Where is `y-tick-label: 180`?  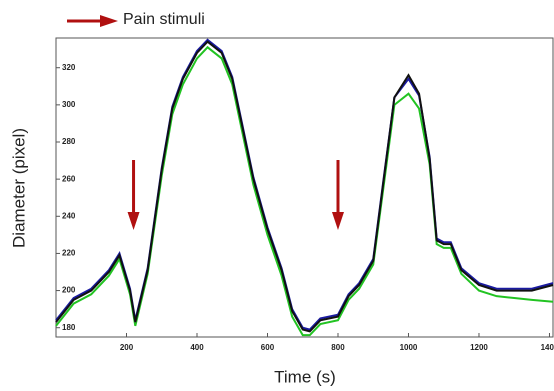
y-tick-label: 180 is located at coordinates (69, 327).